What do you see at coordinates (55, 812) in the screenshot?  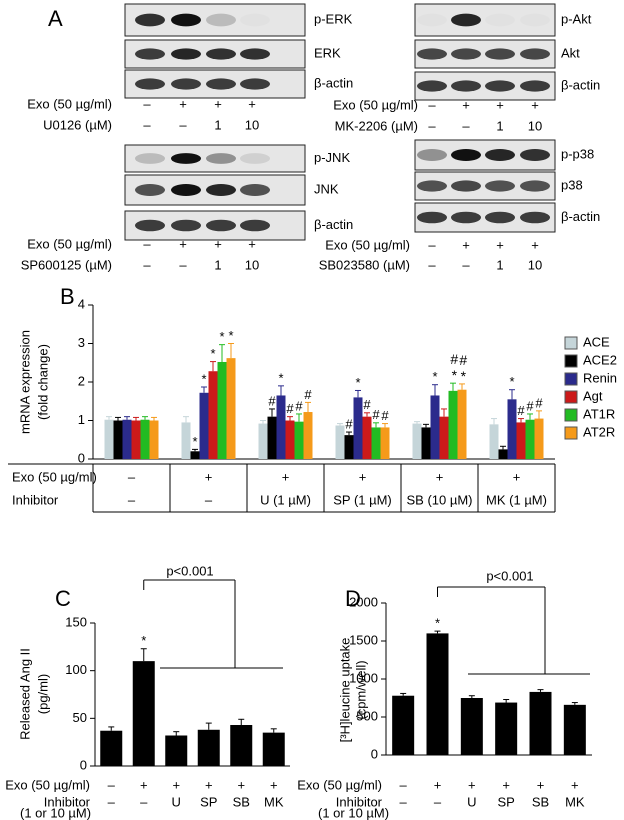 I see `condition-note: (1 or 10 µM)` at bounding box center [55, 812].